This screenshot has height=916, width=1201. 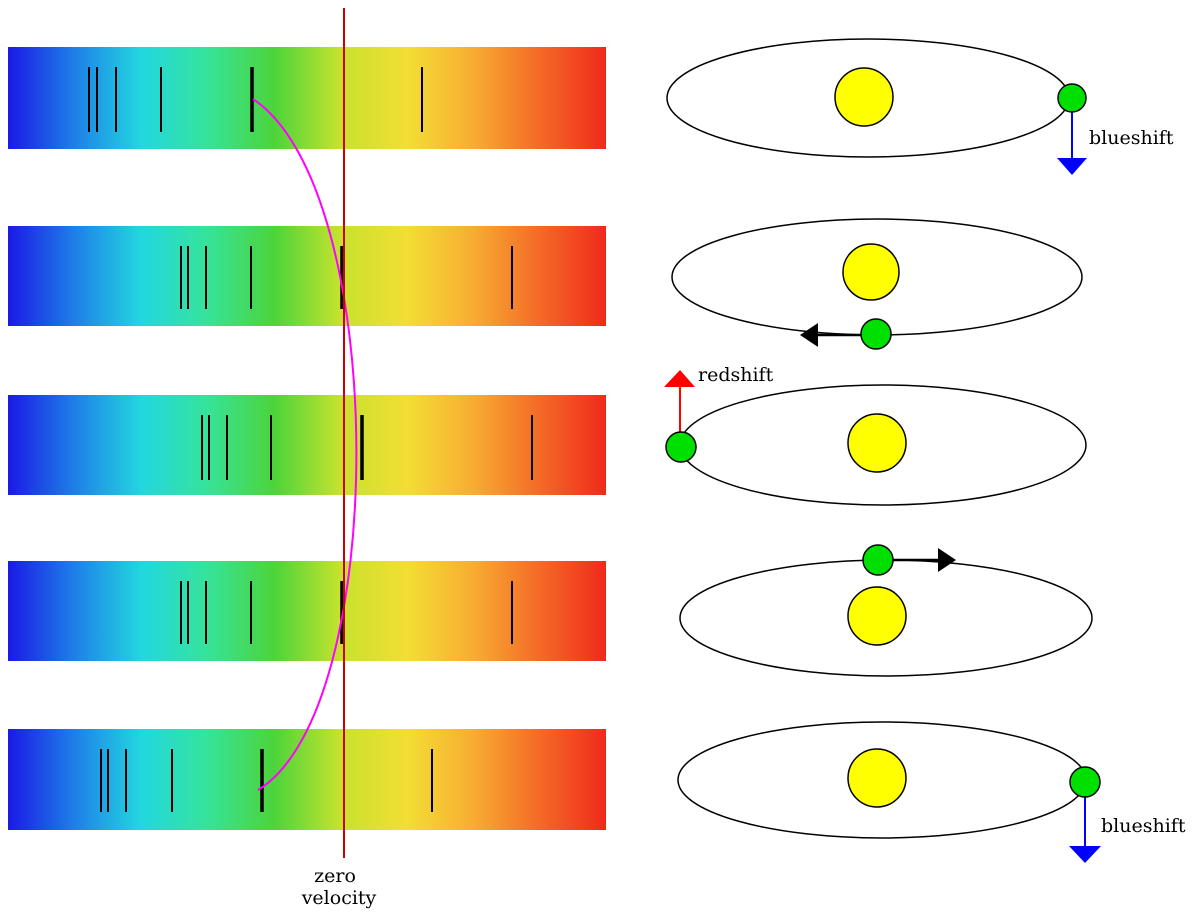 I want to click on zero-velocity-label-line1: zero, so click(x=335, y=876).